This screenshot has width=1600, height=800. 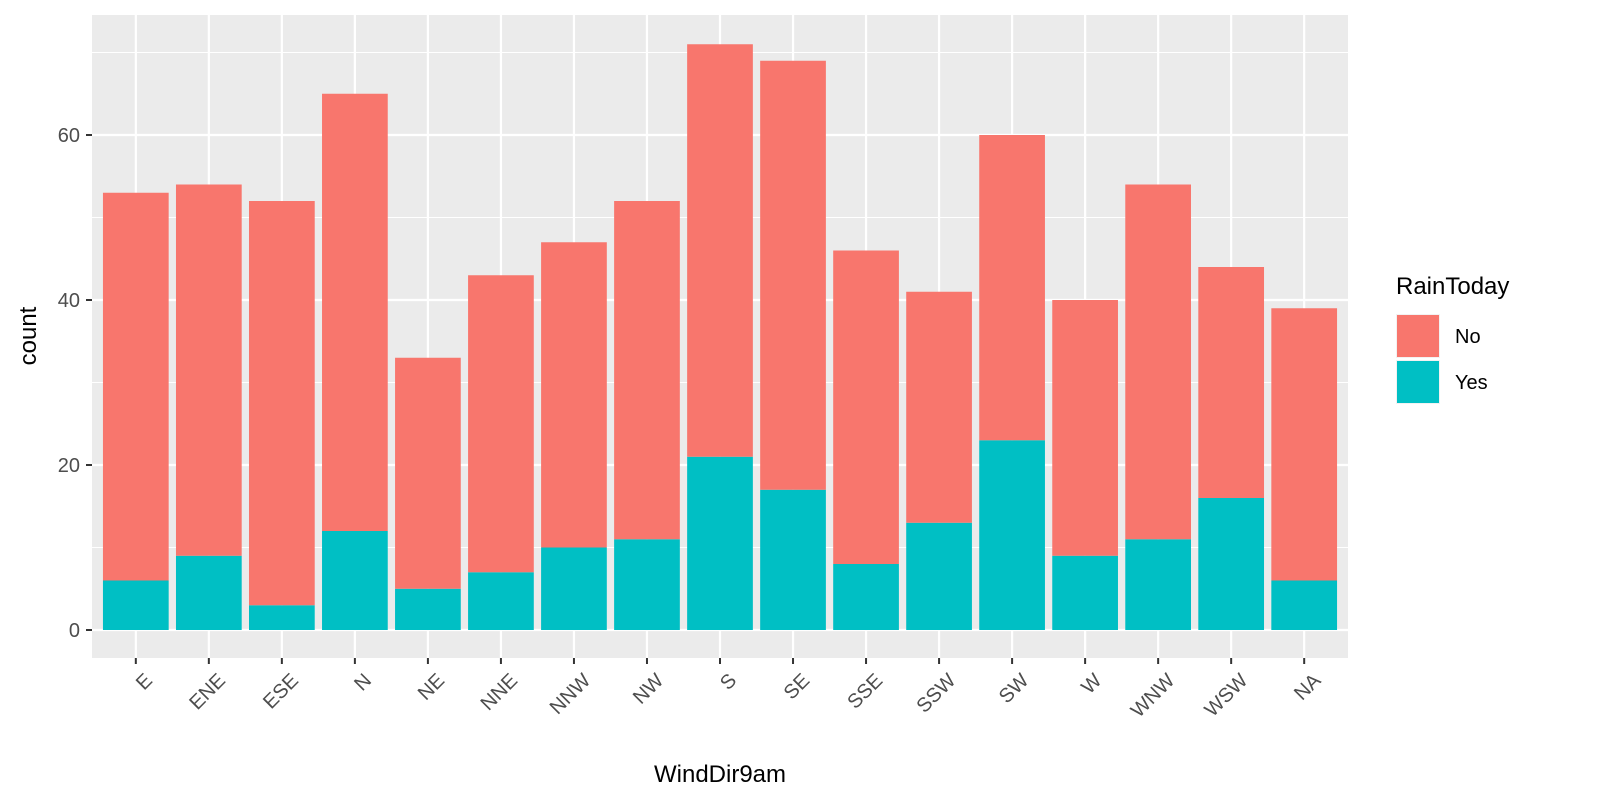 What do you see at coordinates (69, 301) in the screenshot?
I see `y-tick-label: 40` at bounding box center [69, 301].